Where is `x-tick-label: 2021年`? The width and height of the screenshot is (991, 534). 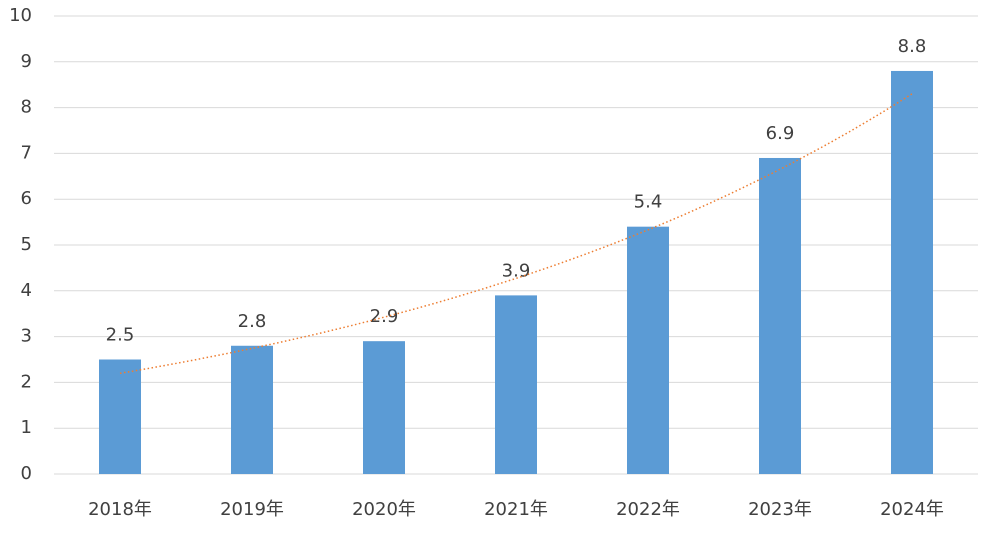
x-tick-label: 2021年 is located at coordinates (516, 509).